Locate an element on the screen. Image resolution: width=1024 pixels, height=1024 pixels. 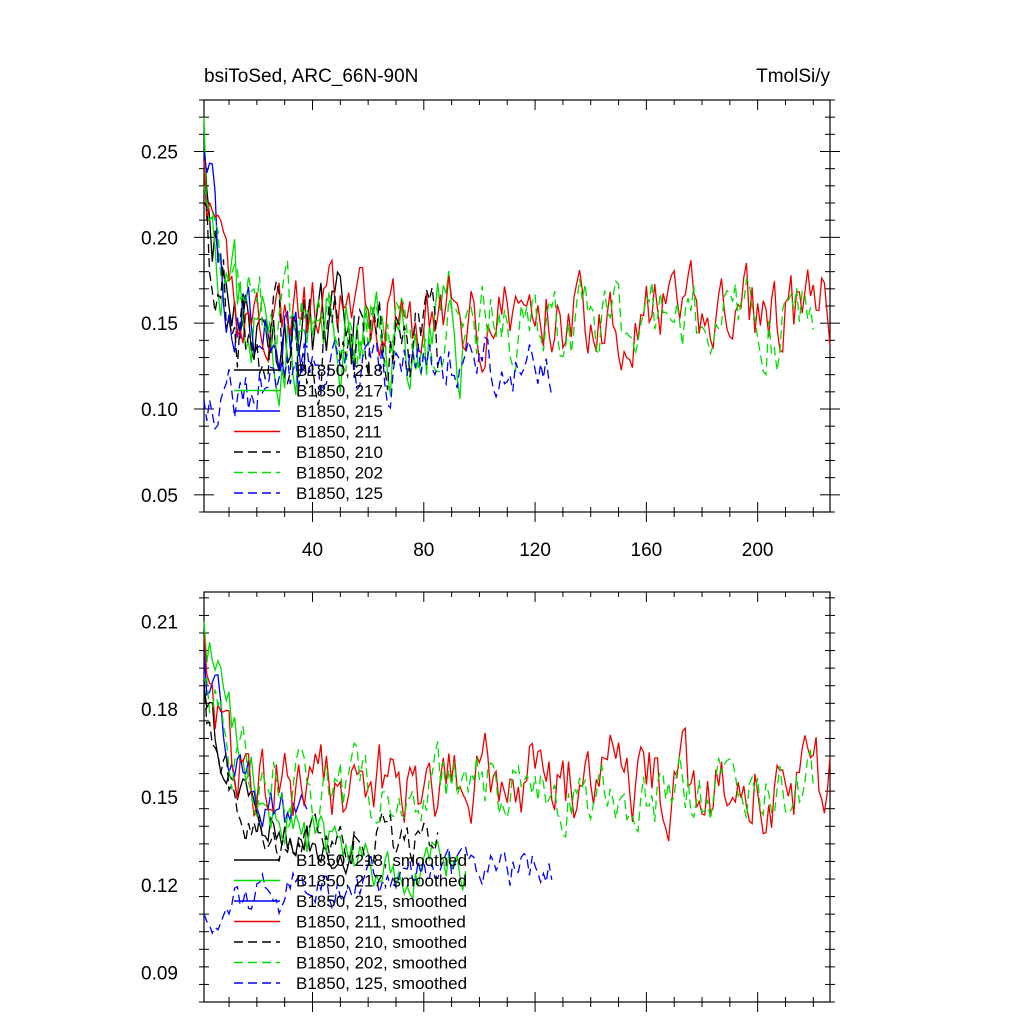
legend-label: B1850, 202 is located at coordinates (339, 473).